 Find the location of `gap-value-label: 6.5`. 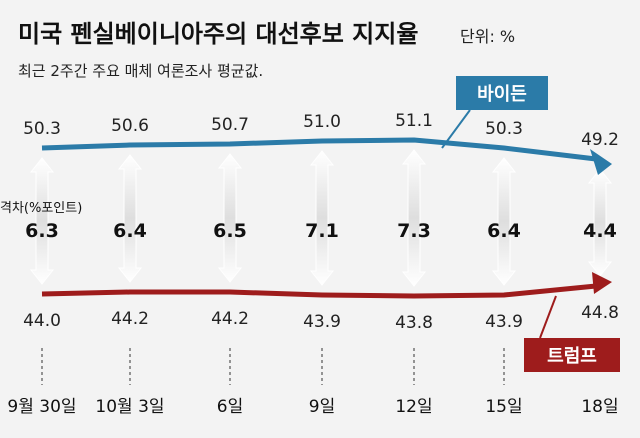

gap-value-label: 6.5 is located at coordinates (230, 231).